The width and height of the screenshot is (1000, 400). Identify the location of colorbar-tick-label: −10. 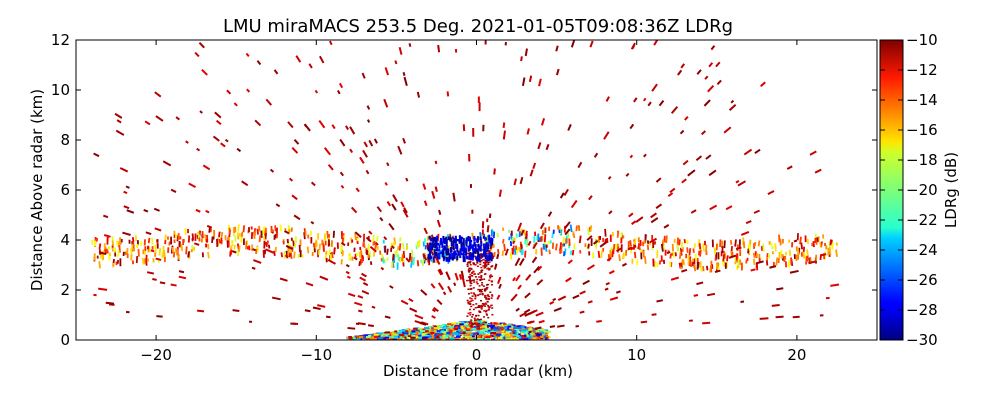
(922, 40).